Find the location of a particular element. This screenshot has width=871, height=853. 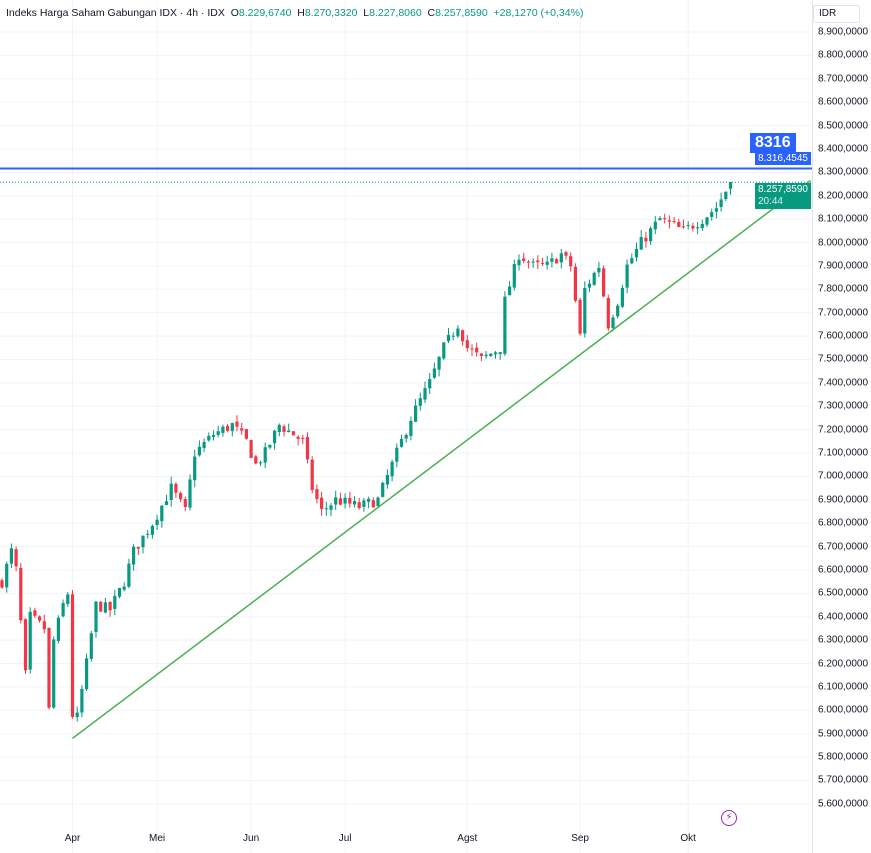

price-tick-label: 6.300,0000 is located at coordinates (843, 640).